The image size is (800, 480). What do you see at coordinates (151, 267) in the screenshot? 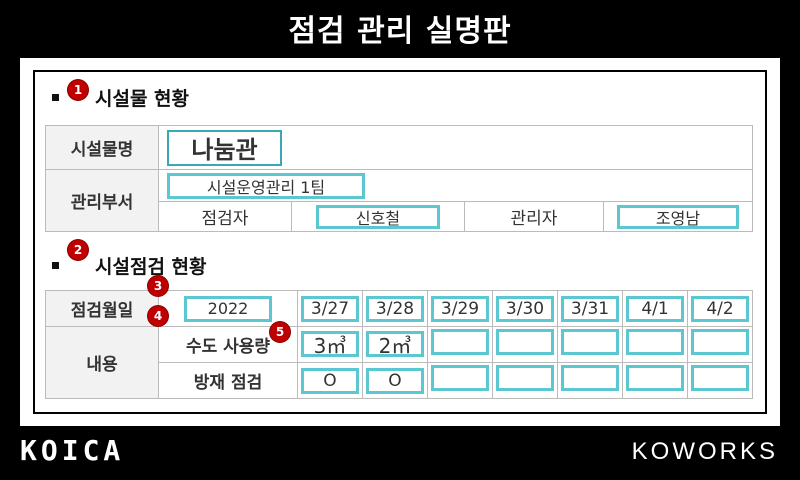
I see `section2-heading-text: 시설점검 현황` at bounding box center [151, 267].